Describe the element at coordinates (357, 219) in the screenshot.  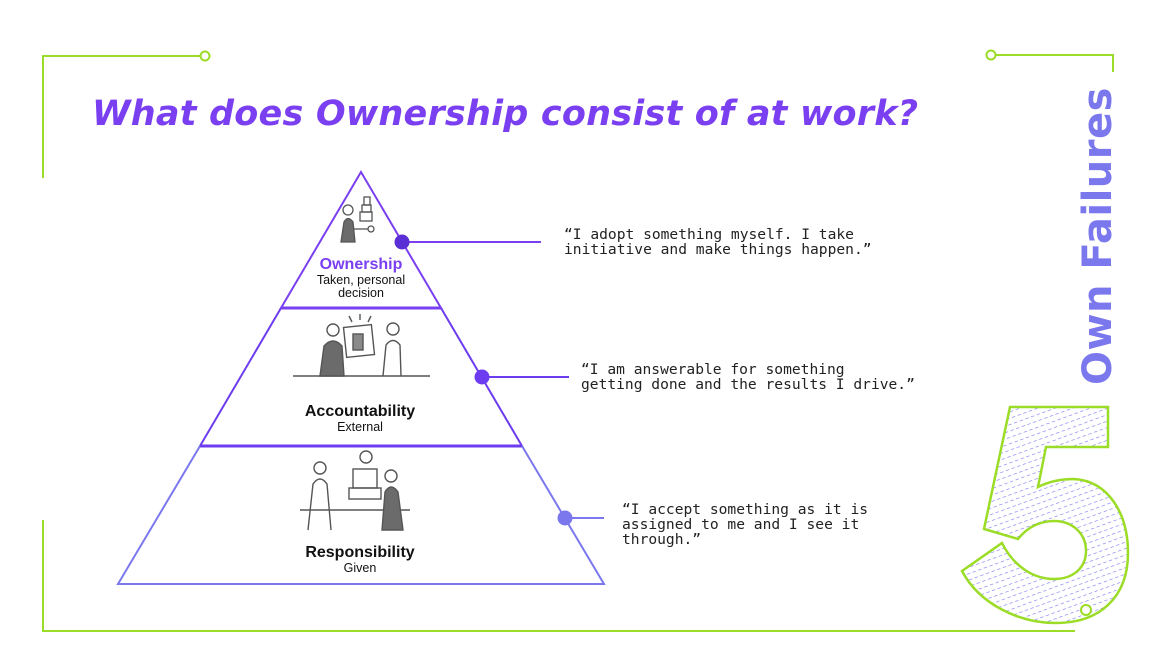
I see `person-idea-icon` at that location.